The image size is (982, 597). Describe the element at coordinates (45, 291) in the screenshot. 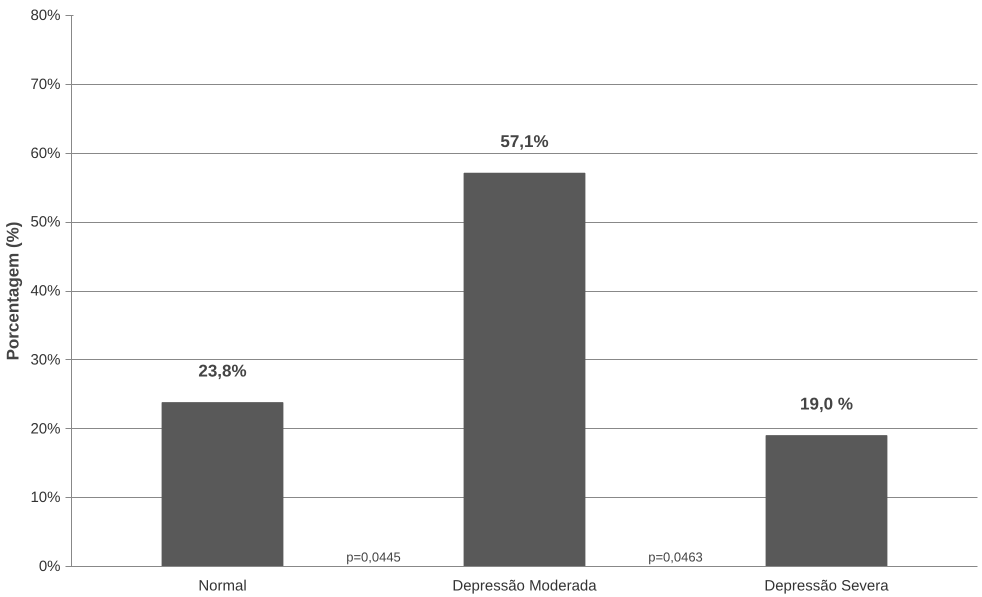

I see `y-tick-label: 40%` at that location.